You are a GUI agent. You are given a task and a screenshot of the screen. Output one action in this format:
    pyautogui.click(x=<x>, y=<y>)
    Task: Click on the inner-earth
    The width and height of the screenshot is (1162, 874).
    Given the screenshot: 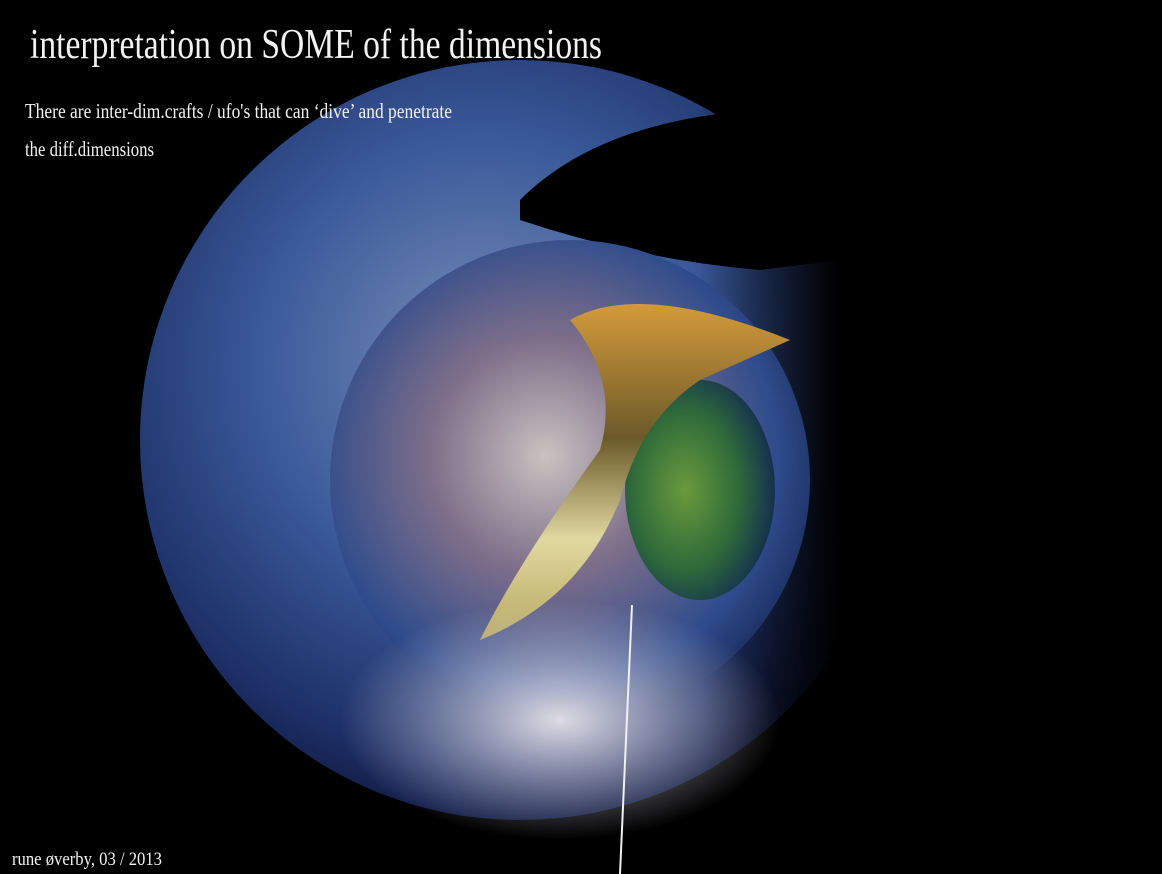 What is the action you would take?
    pyautogui.click(x=700, y=490)
    